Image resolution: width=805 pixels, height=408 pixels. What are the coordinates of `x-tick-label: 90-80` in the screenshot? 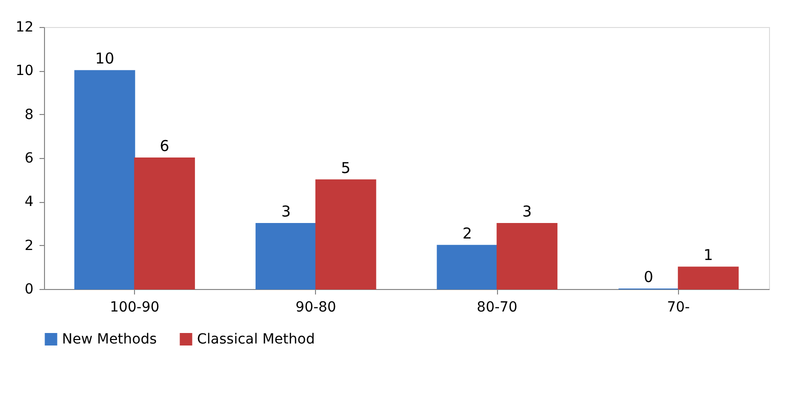 It's located at (316, 308).